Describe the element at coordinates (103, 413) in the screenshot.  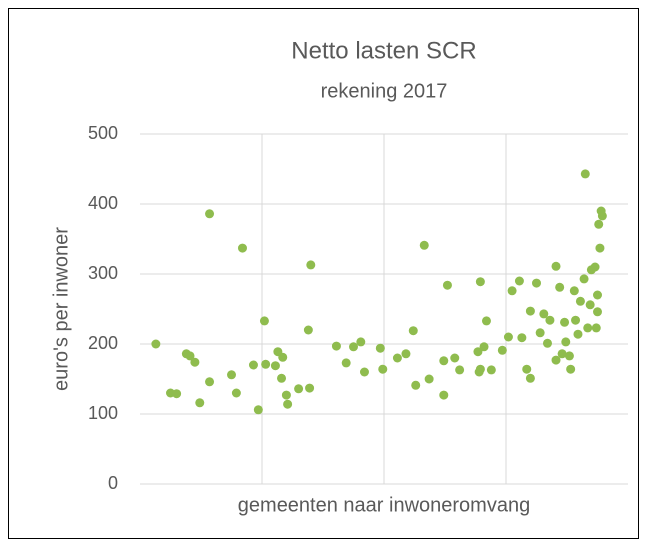
I see `y-tick-label: 100` at that location.